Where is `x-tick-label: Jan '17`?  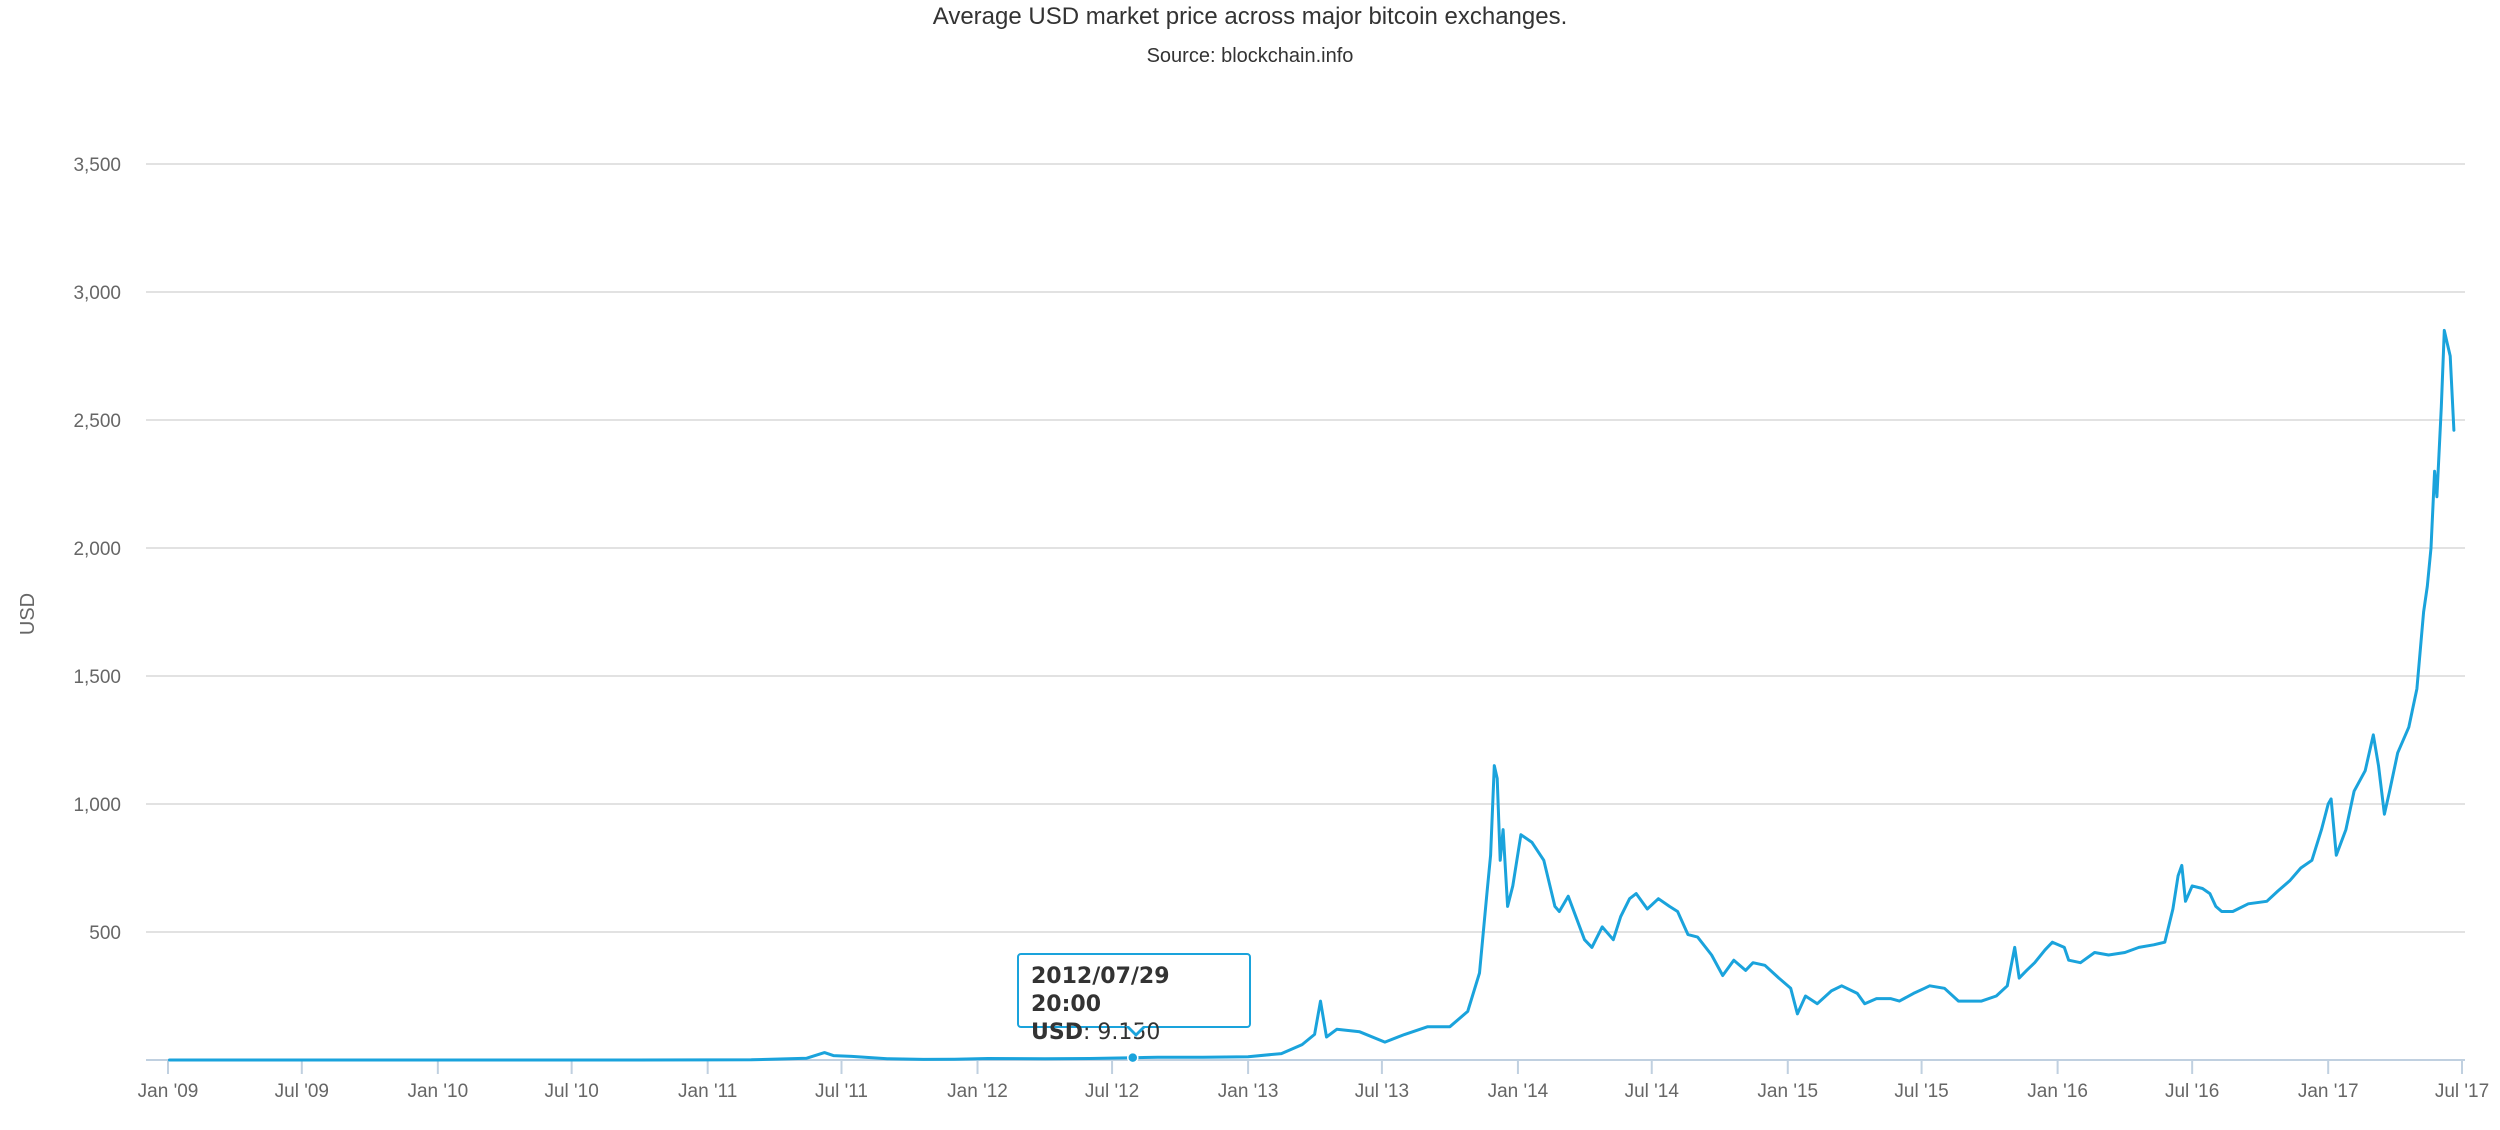
x-tick-label: Jan '17 is located at coordinates (2328, 1091).